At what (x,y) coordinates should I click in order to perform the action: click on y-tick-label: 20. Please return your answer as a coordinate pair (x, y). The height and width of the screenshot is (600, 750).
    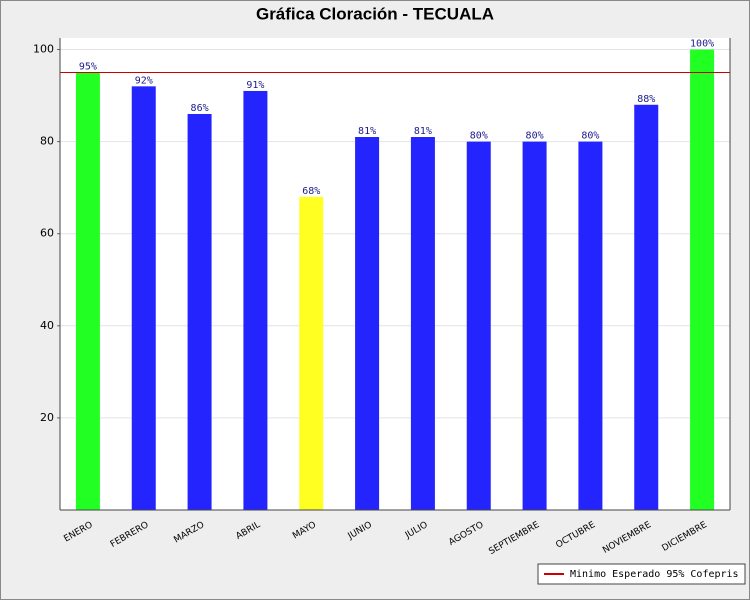
    Looking at the image, I should click on (47, 417).